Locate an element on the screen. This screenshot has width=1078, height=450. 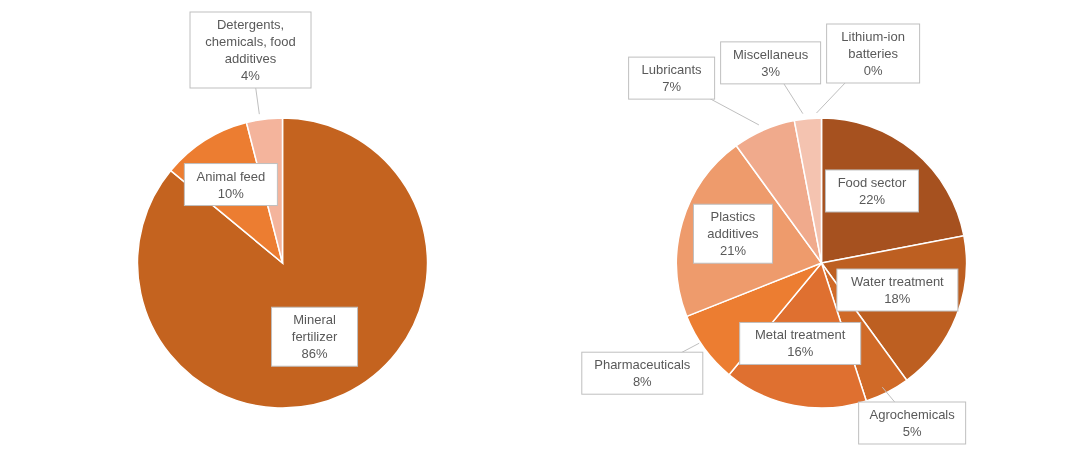
data-label: 7% is located at coordinates (672, 87).